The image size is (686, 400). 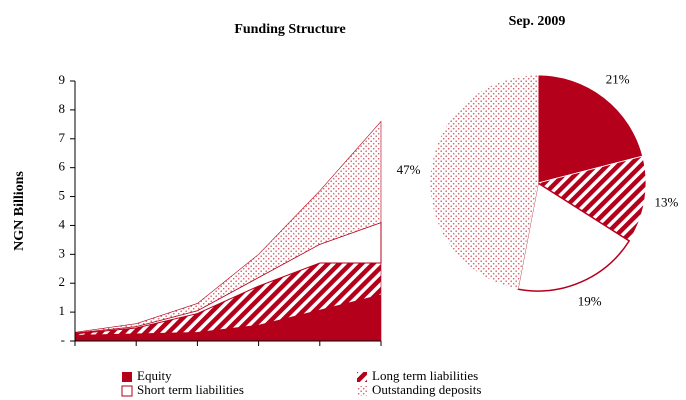 I want to click on pie-label: 47%, so click(x=409, y=169).